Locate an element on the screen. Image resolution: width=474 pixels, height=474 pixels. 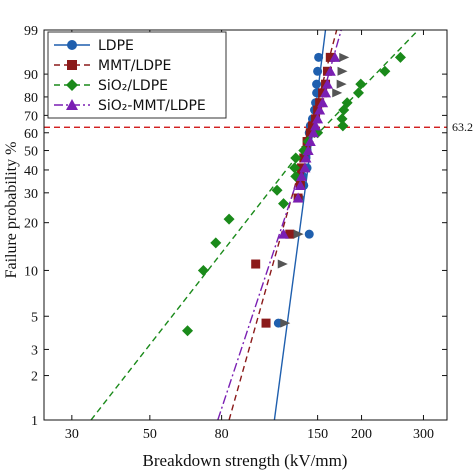
y-tick-label: 90 is located at coordinates (31, 75).